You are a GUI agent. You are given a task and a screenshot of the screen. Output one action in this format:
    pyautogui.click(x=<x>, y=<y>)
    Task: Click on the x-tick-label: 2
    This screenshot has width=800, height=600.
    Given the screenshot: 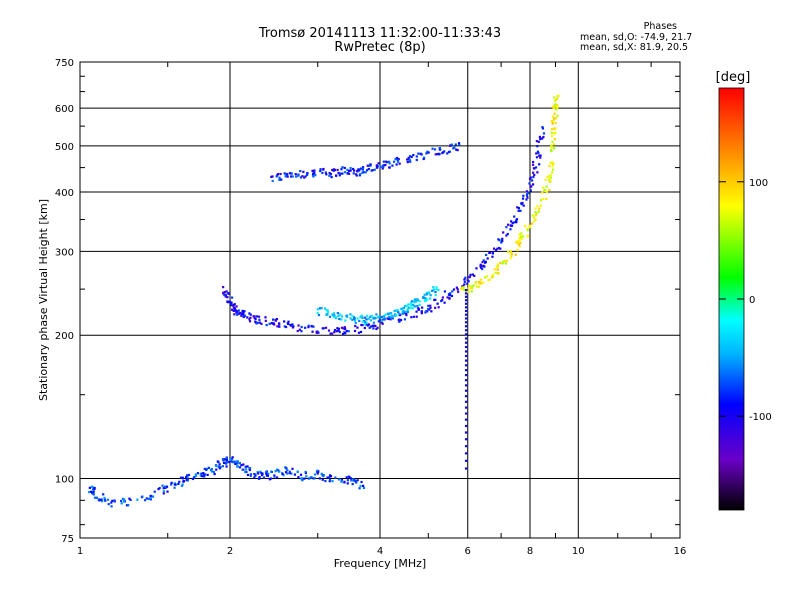 What is the action you would take?
    pyautogui.click(x=230, y=551)
    